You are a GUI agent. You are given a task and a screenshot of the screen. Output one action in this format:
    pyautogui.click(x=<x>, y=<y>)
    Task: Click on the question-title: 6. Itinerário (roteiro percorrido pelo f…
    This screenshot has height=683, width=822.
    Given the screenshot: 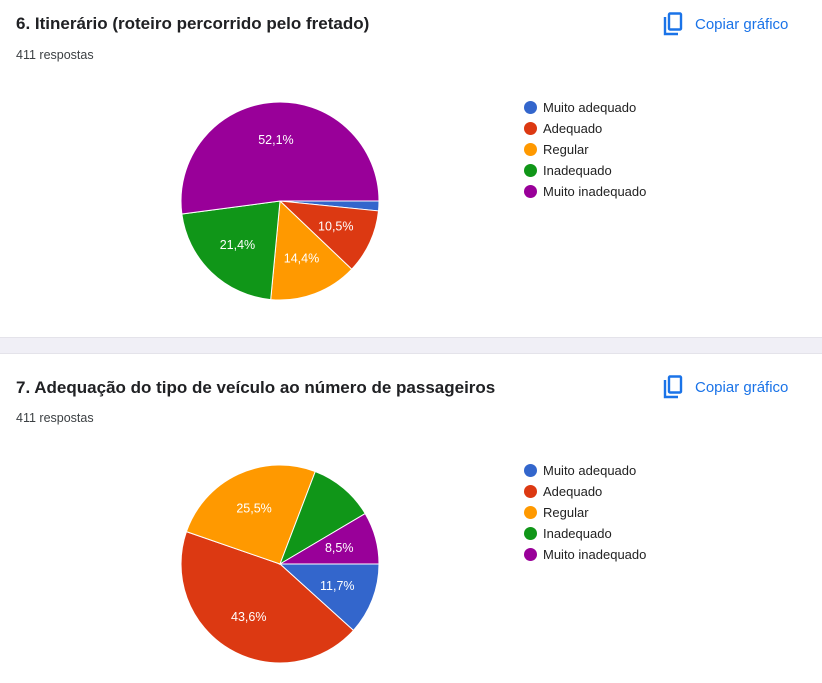 What is the action you would take?
    pyautogui.click(x=193, y=23)
    